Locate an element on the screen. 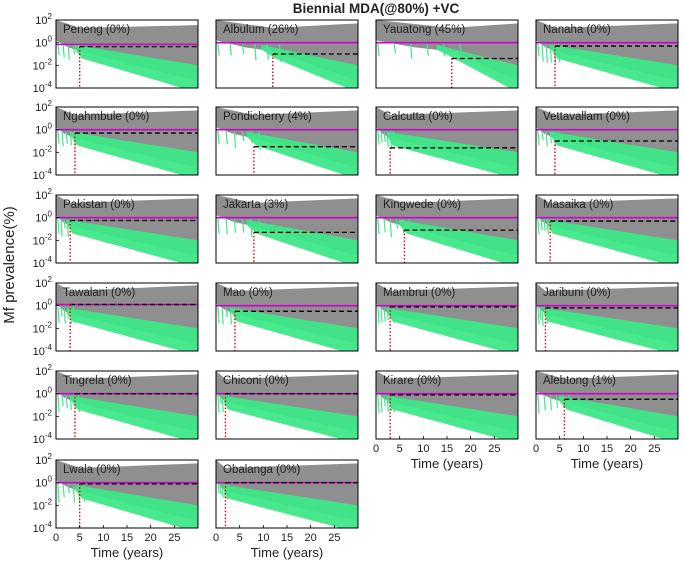  panel-ngahmbule: Ngahmbule (0%) 10² 10⁰ 10⁻² 10⁻⁴ is located at coordinates (116, 140).